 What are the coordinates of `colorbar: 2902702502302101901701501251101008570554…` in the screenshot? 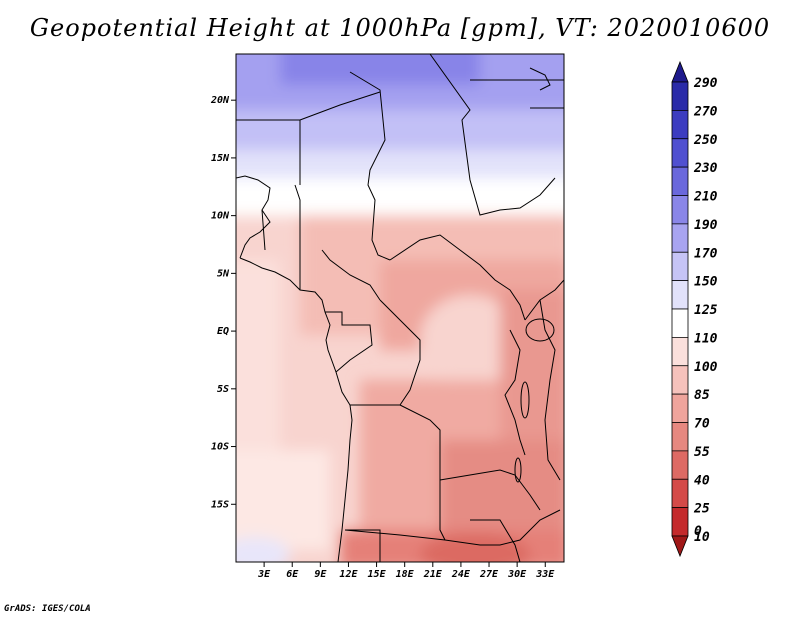 It's located at (694, 309).